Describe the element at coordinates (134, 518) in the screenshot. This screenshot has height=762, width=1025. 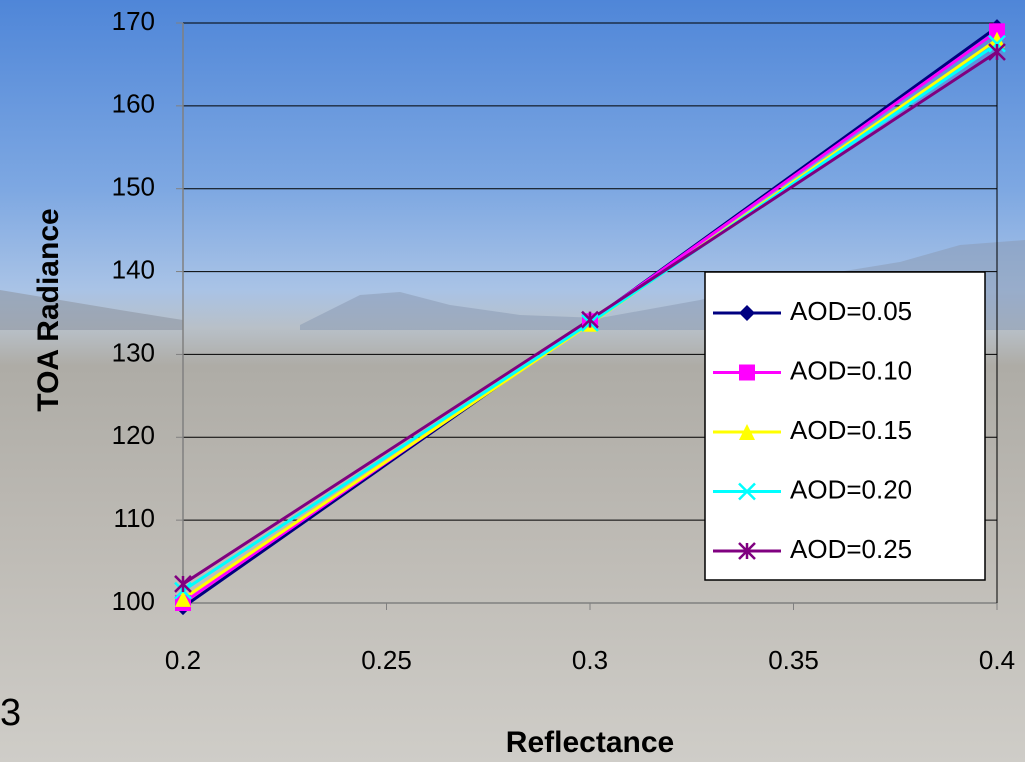
I see `y-tick-label: 110` at that location.